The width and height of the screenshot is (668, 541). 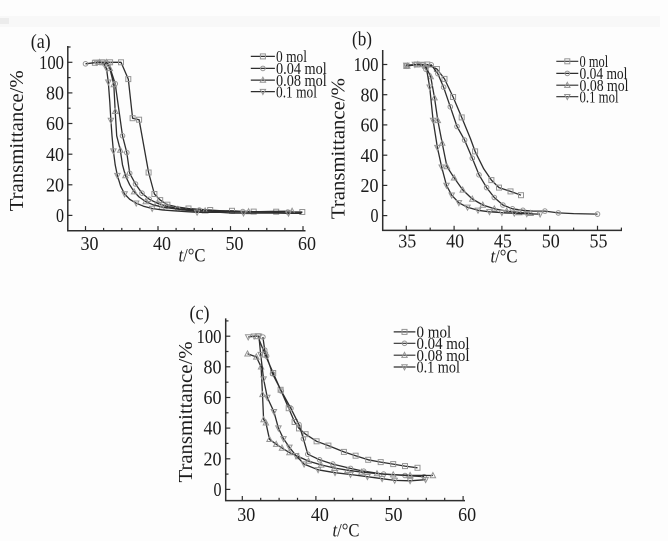 What do you see at coordinates (200, 314) in the screenshot?
I see `svg-text: (c)` at bounding box center [200, 314].